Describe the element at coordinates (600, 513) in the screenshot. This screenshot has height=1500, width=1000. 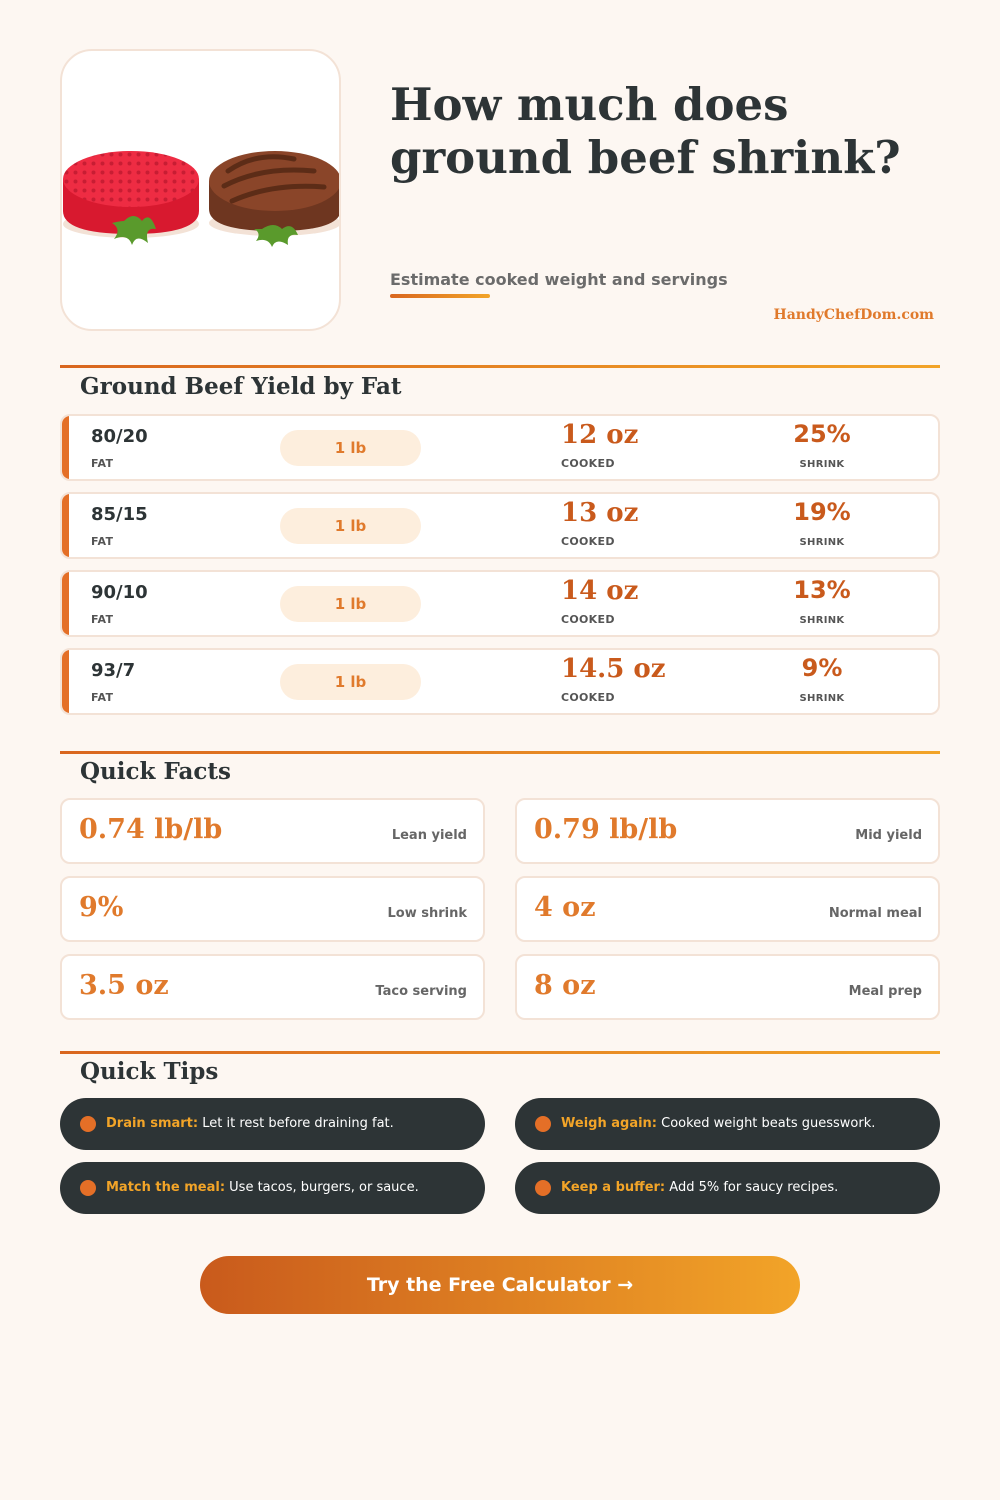
I see `cooked-weight: 13 oz` at that location.